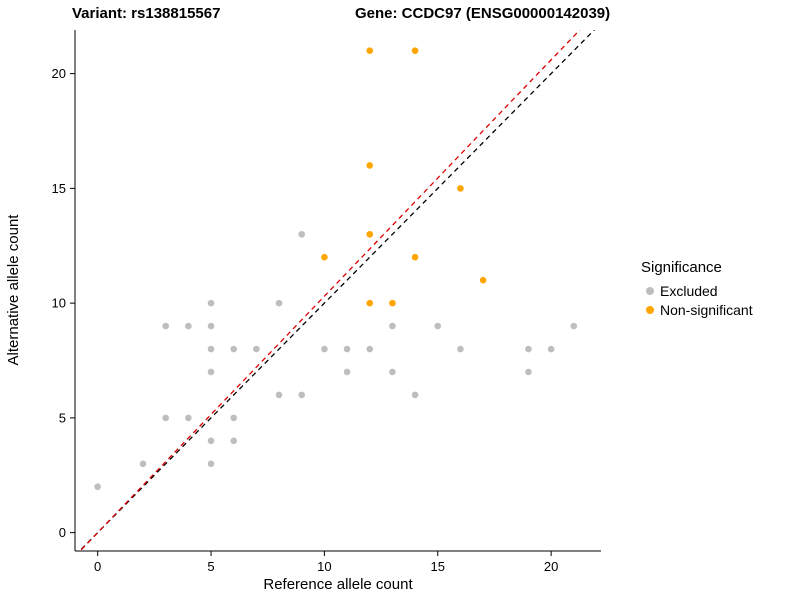 The width and height of the screenshot is (800, 605). What do you see at coordinates (62, 417) in the screenshot?
I see `y-tick-label: 5` at bounding box center [62, 417].